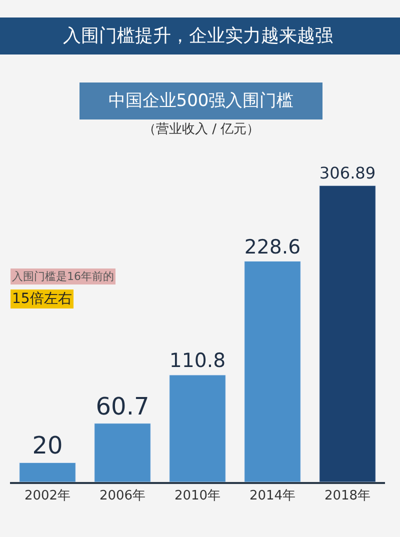 This screenshot has width=400, height=537. What do you see at coordinates (47, 496) in the screenshot?
I see `x-tick-label: 2002年` at bounding box center [47, 496].